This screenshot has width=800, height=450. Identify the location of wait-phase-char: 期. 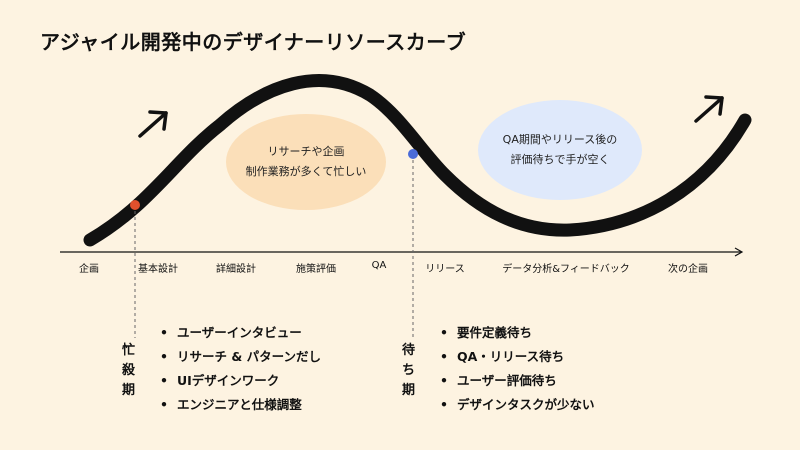
(409, 390).